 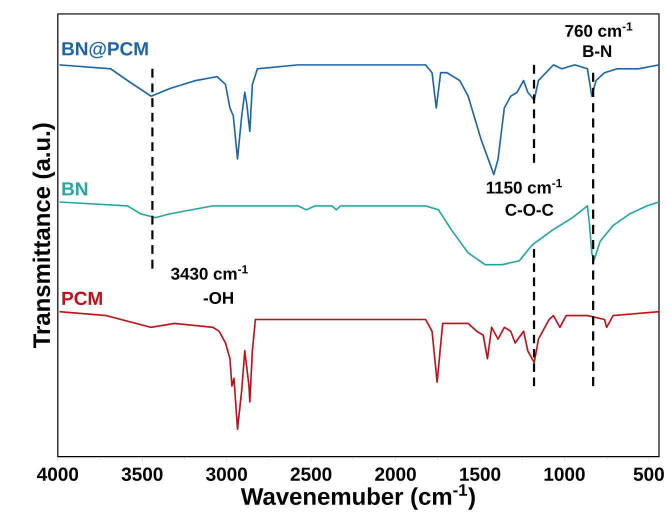 What do you see at coordinates (75, 189) in the screenshot?
I see `series-label: BN` at bounding box center [75, 189].